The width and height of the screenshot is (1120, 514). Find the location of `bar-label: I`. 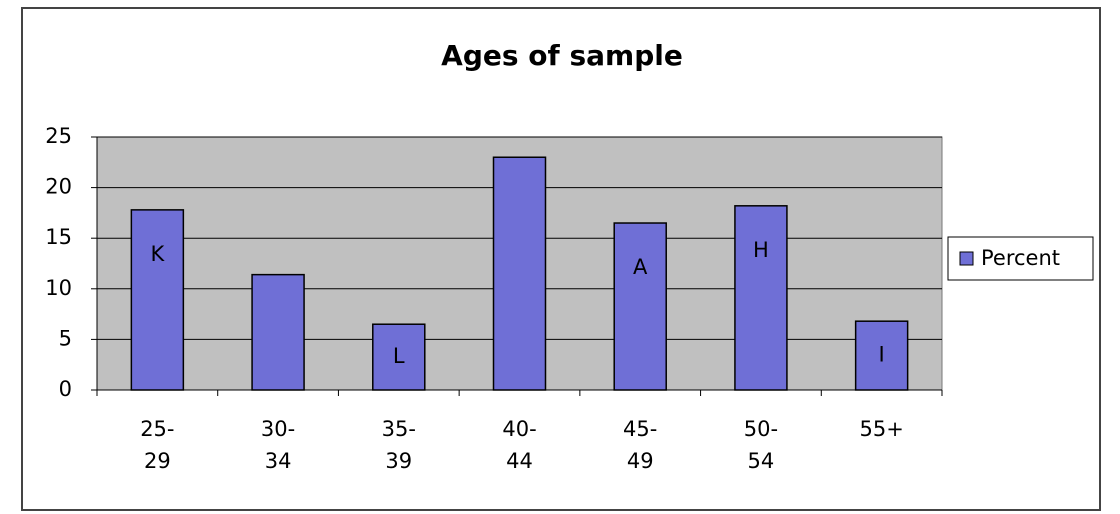

bar-label: I is located at coordinates (882, 355).